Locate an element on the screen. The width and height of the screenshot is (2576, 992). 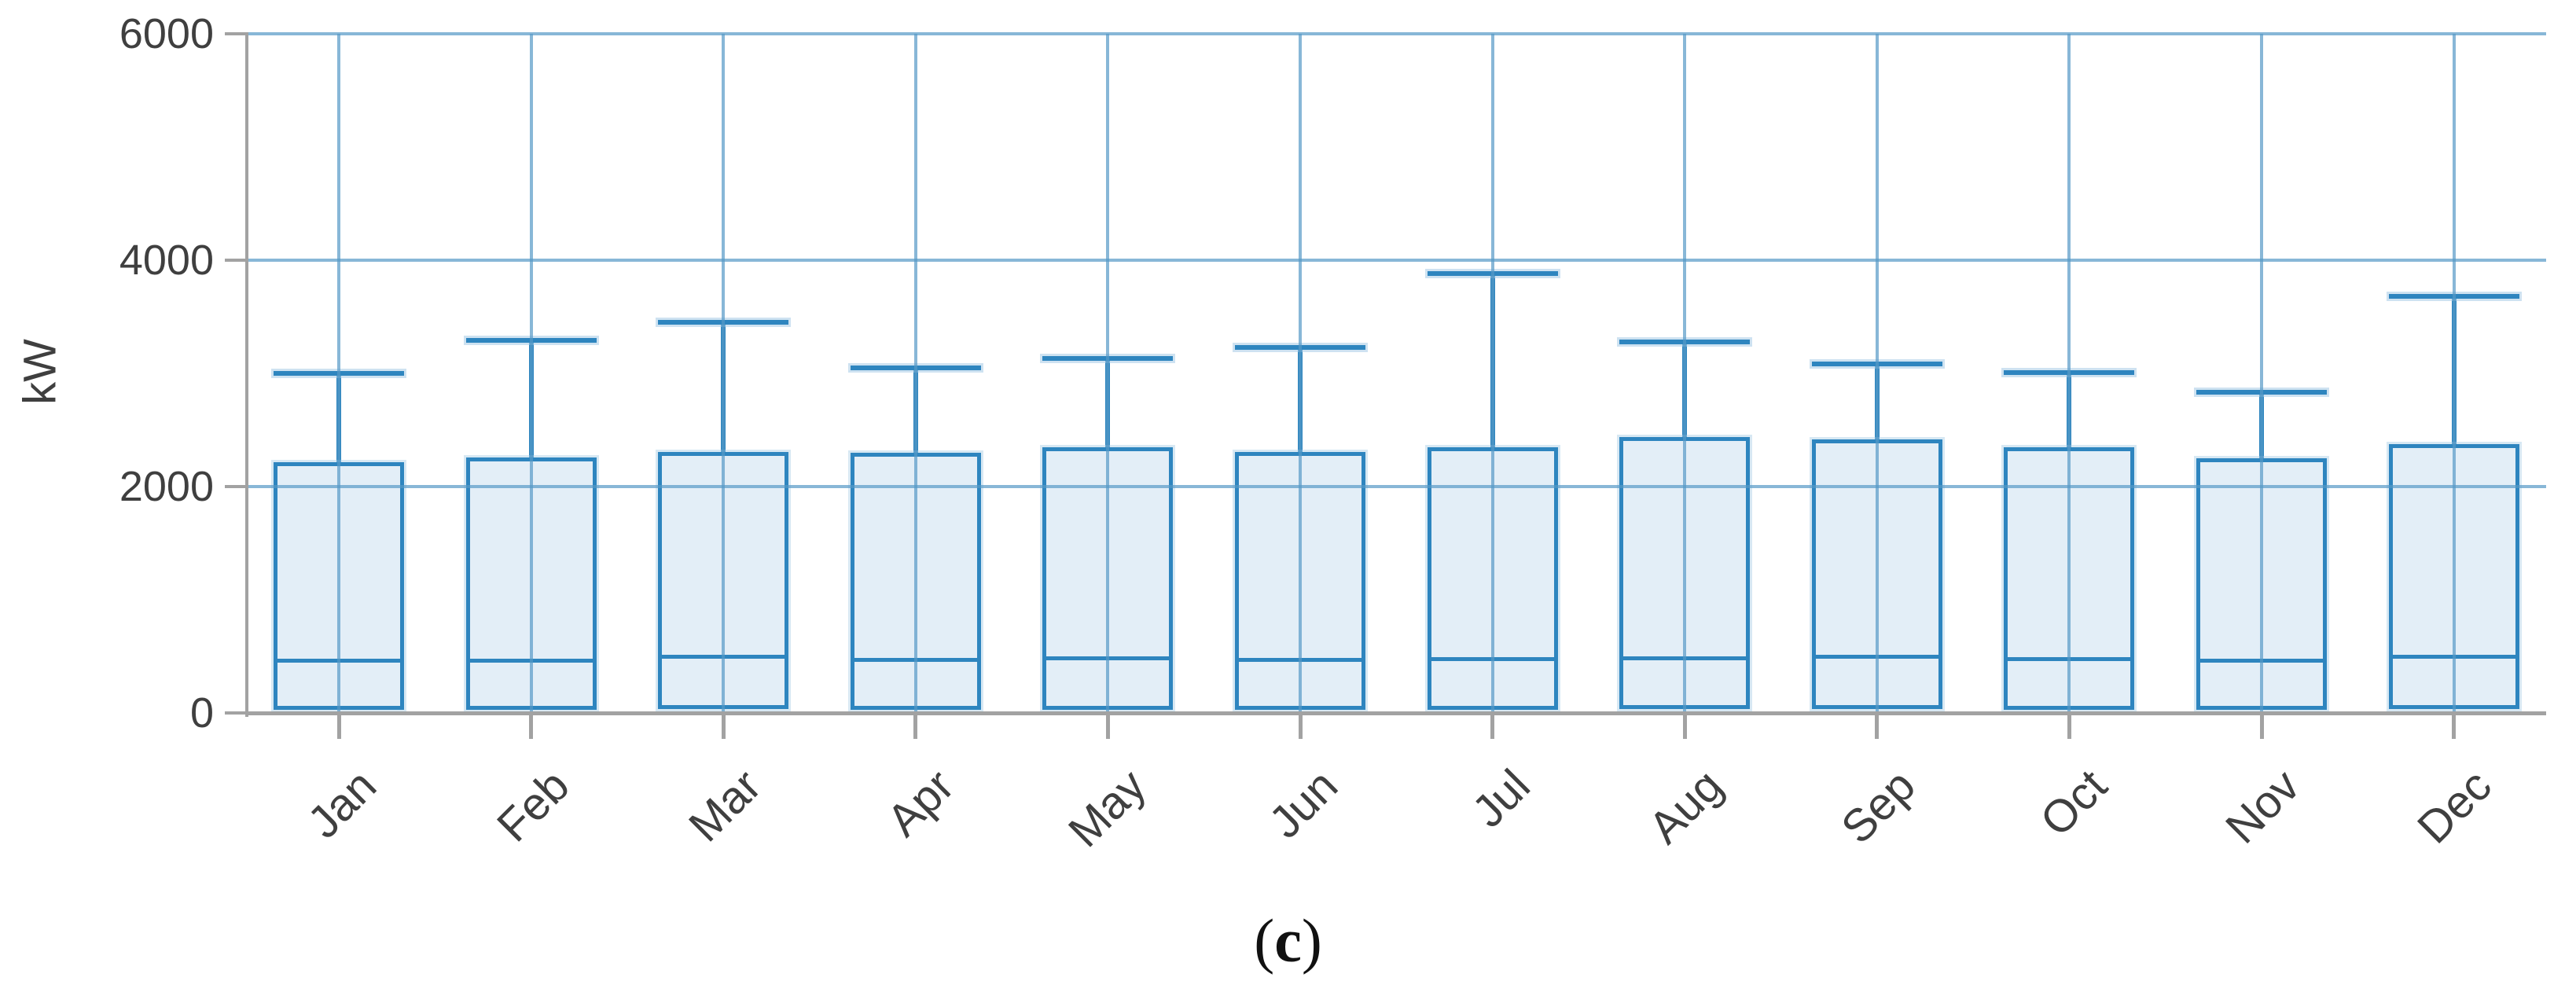
x-tick-label-nov: Nov is located at coordinates (2262, 807).